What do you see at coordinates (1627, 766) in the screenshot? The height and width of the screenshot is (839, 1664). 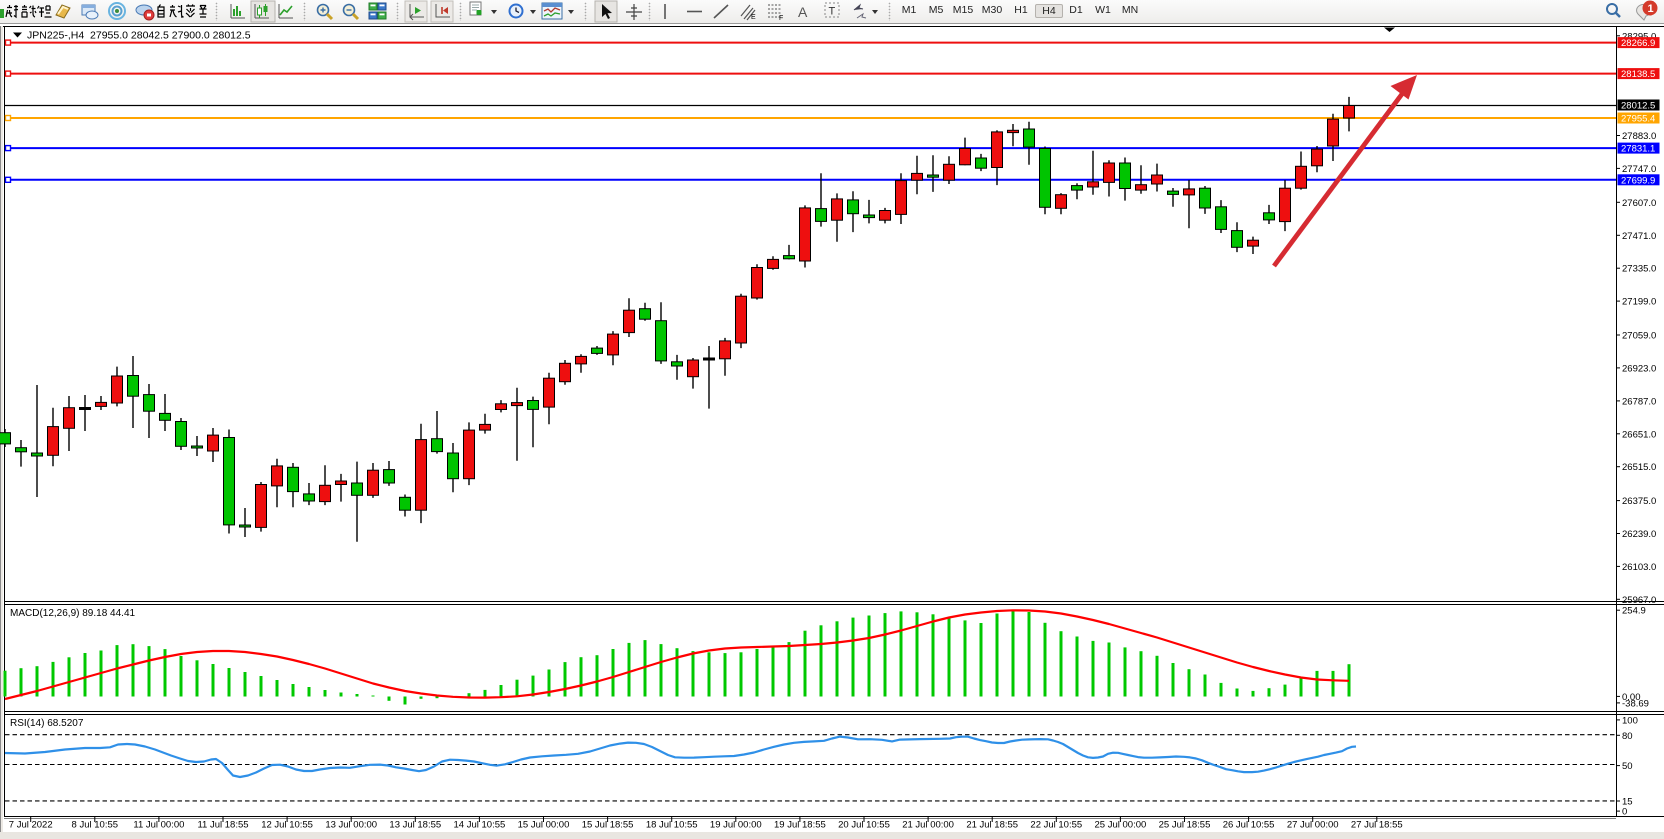 I see `svg-text: 50` at bounding box center [1627, 766].